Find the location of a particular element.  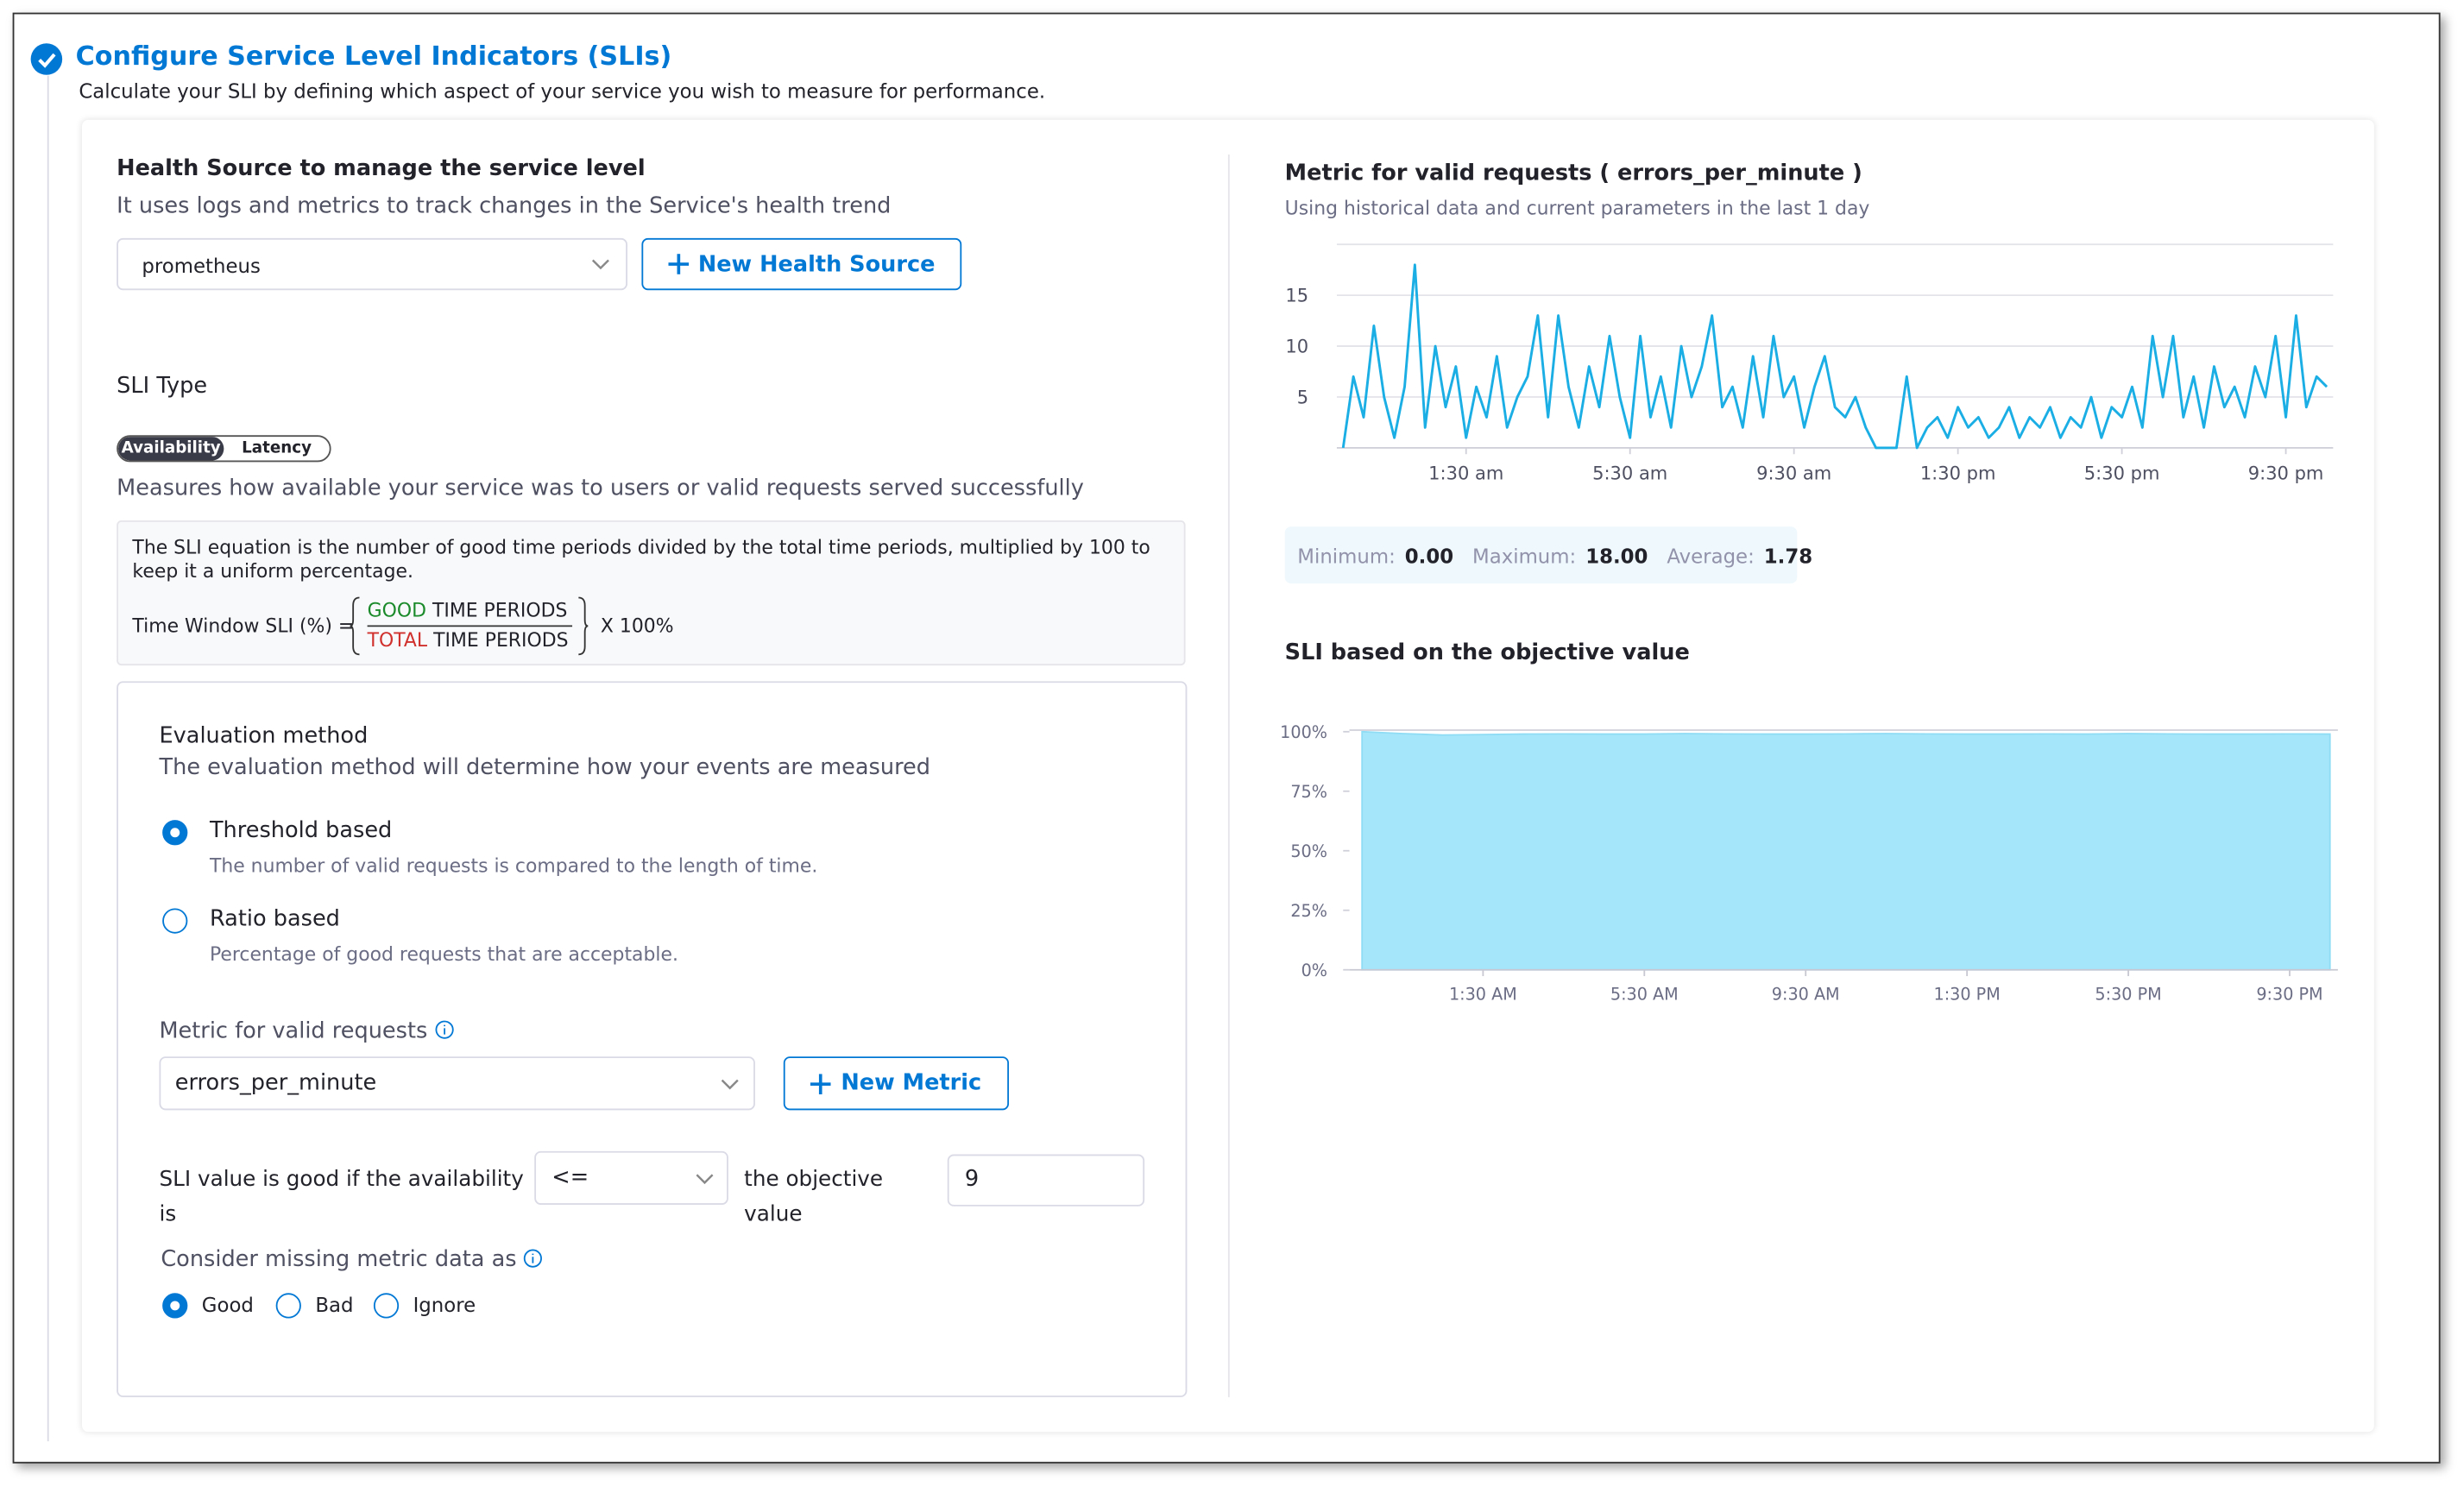

metric-select: errors_per_minute is located at coordinates (457, 1083).